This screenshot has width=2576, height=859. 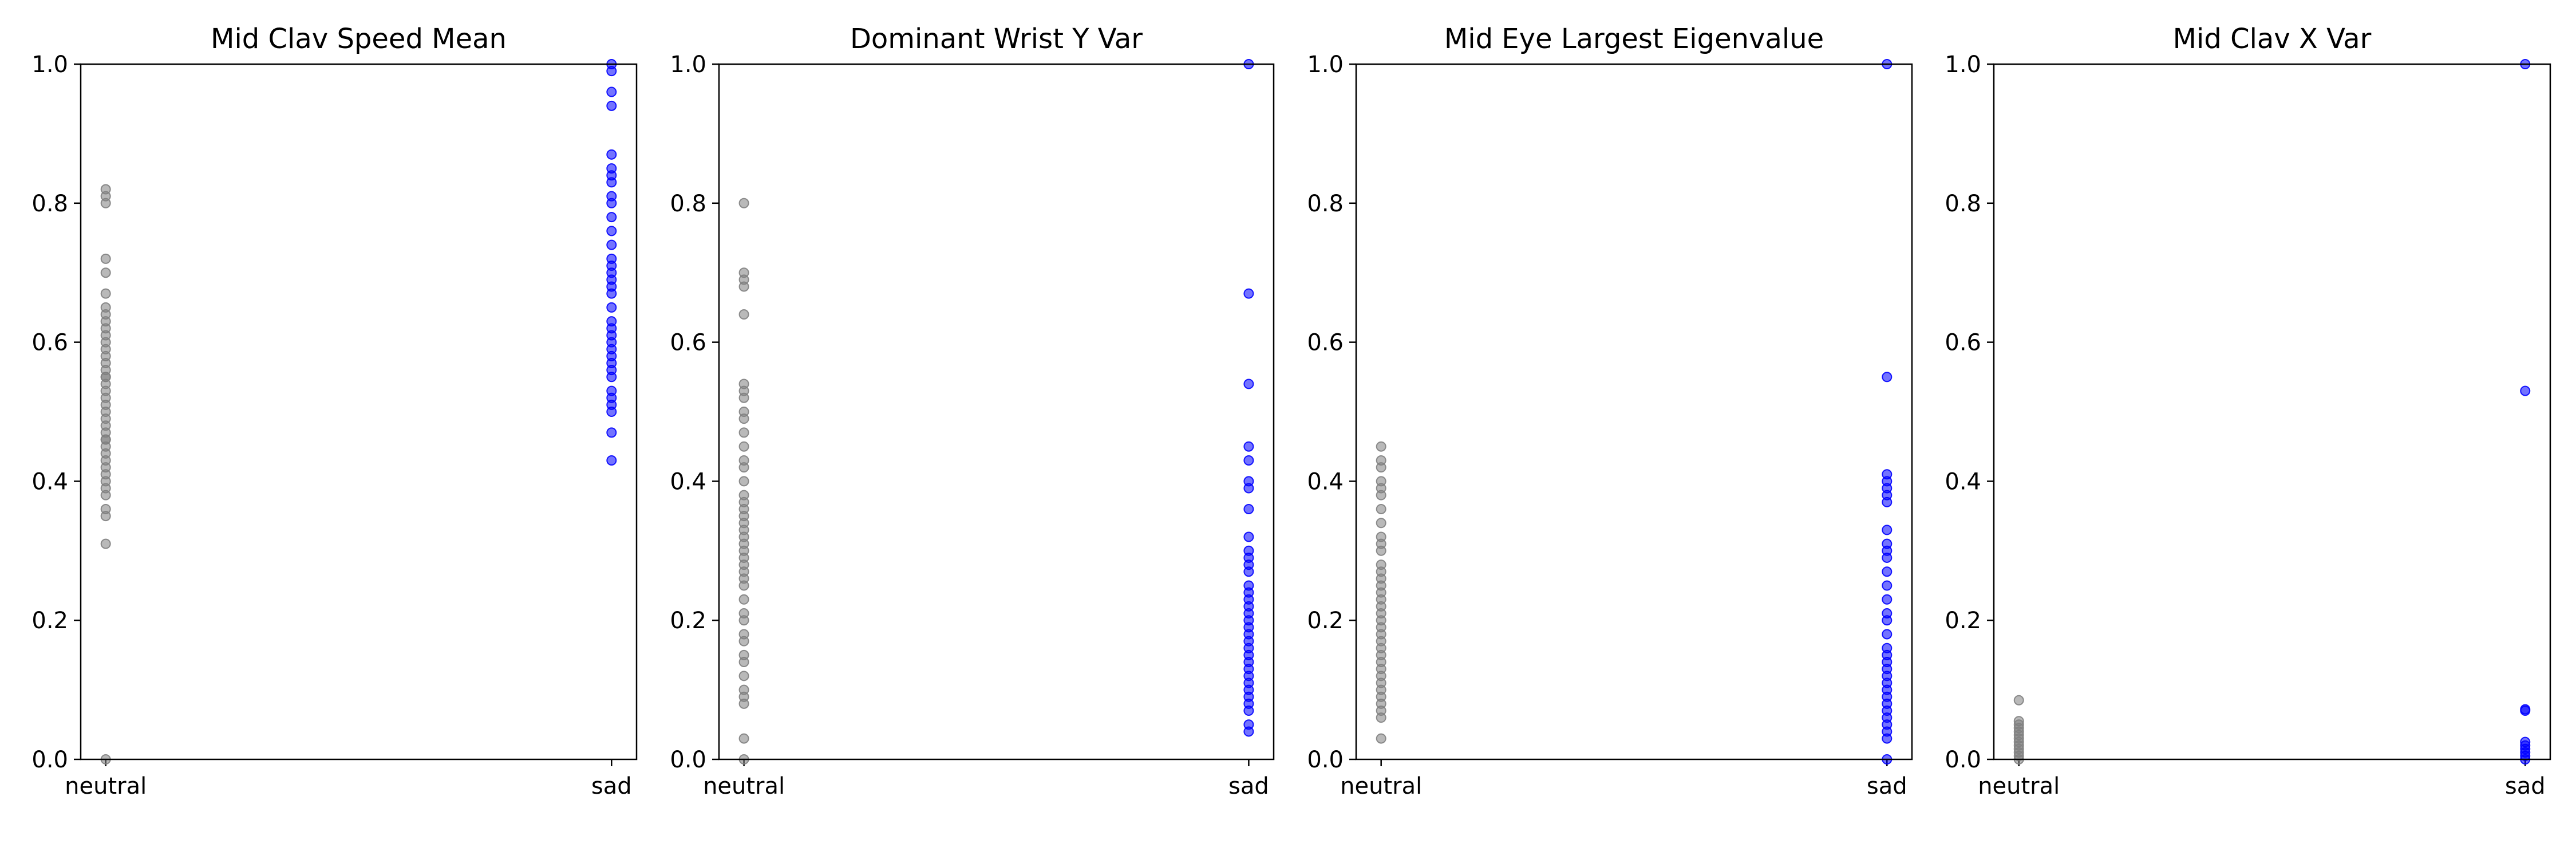 I want to click on chart-title: Mid Eye Largest Eigenvalue, so click(x=1634, y=39).